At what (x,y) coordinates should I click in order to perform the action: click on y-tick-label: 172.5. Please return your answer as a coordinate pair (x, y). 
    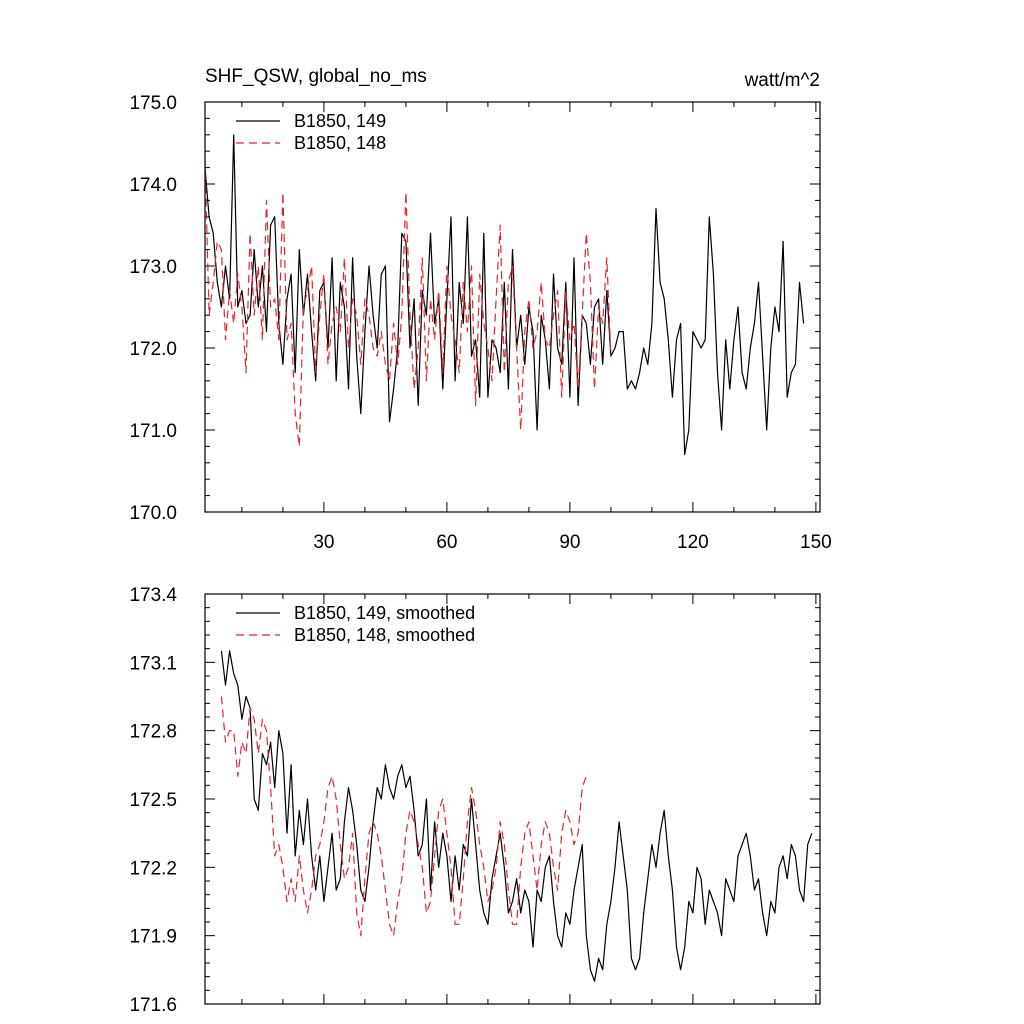
    Looking at the image, I should click on (153, 800).